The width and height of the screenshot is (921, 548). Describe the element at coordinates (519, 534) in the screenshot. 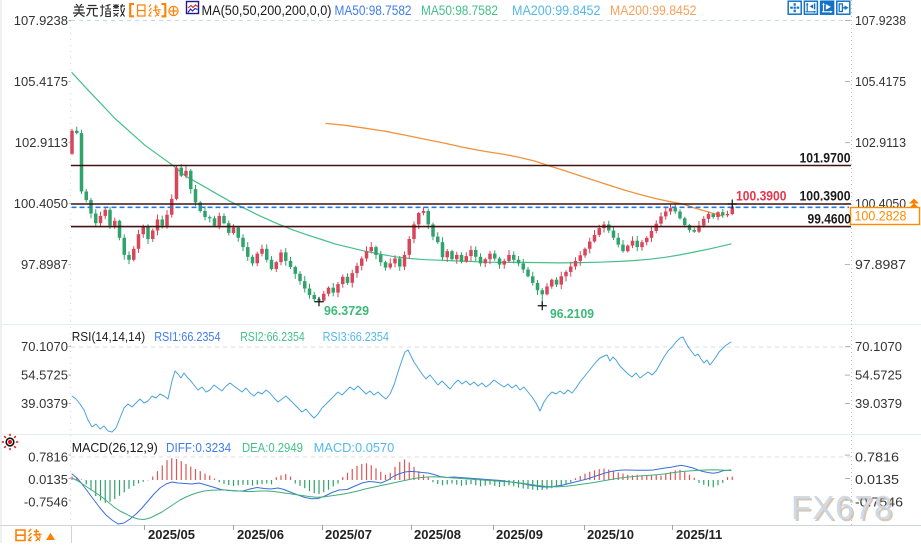

I see `svg-text: 2025/09` at that location.